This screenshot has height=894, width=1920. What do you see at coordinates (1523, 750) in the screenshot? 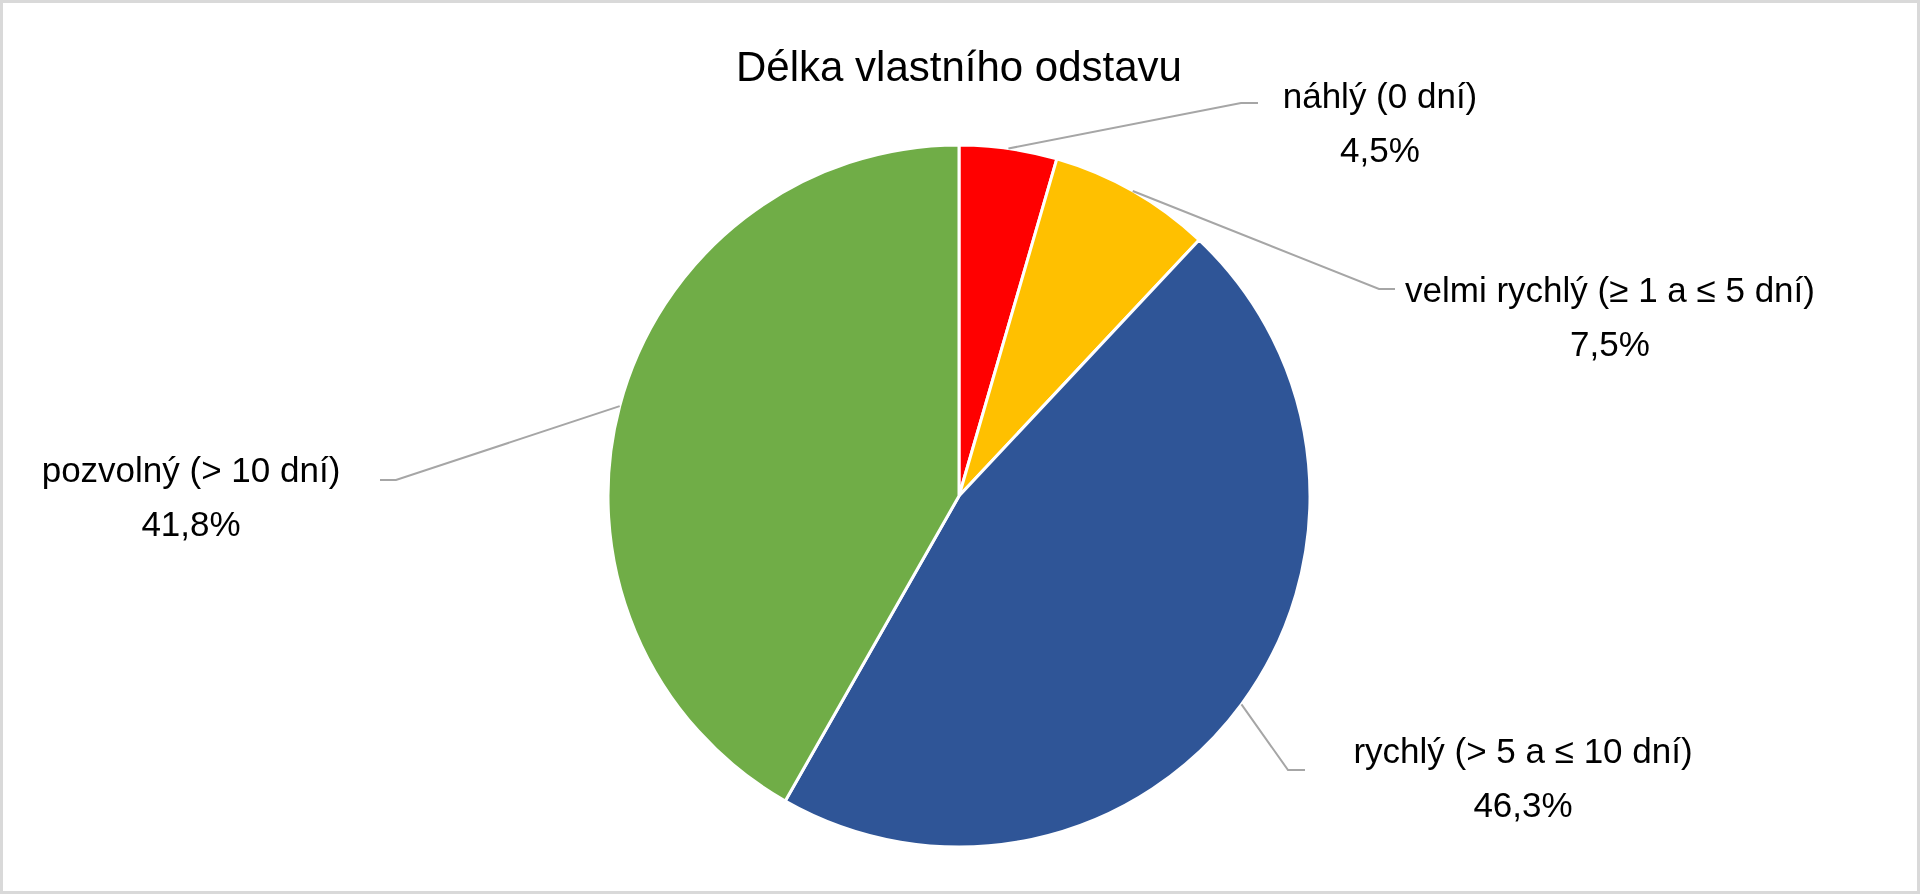
I see `slice-label: rychlý (> 5 a ≤ 10 dní)` at bounding box center [1523, 750].